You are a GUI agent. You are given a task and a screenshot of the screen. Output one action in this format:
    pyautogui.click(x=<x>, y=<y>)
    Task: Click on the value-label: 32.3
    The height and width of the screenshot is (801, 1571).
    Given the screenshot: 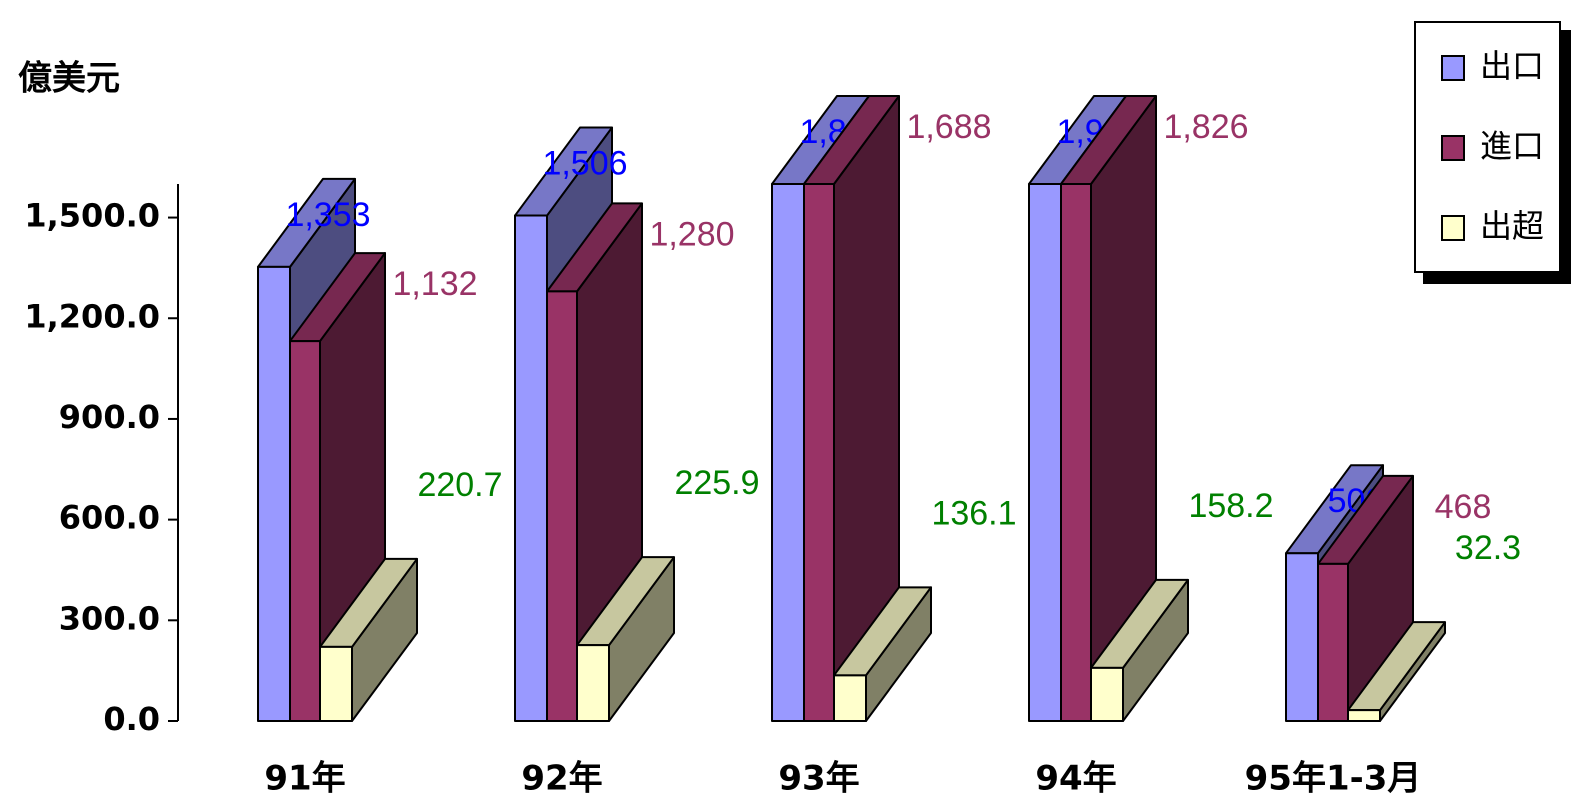 What is the action you would take?
    pyautogui.click(x=1488, y=548)
    